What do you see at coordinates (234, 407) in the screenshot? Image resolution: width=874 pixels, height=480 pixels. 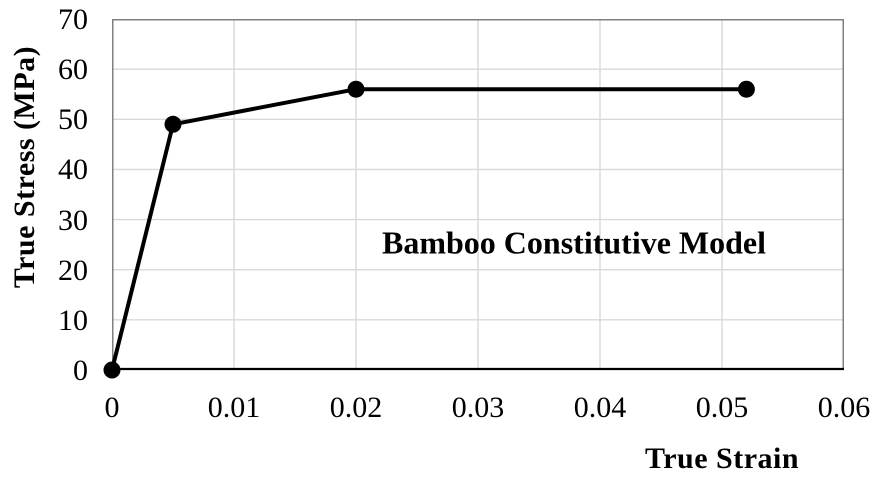 I see `x-tick-label: 0.01` at bounding box center [234, 407].